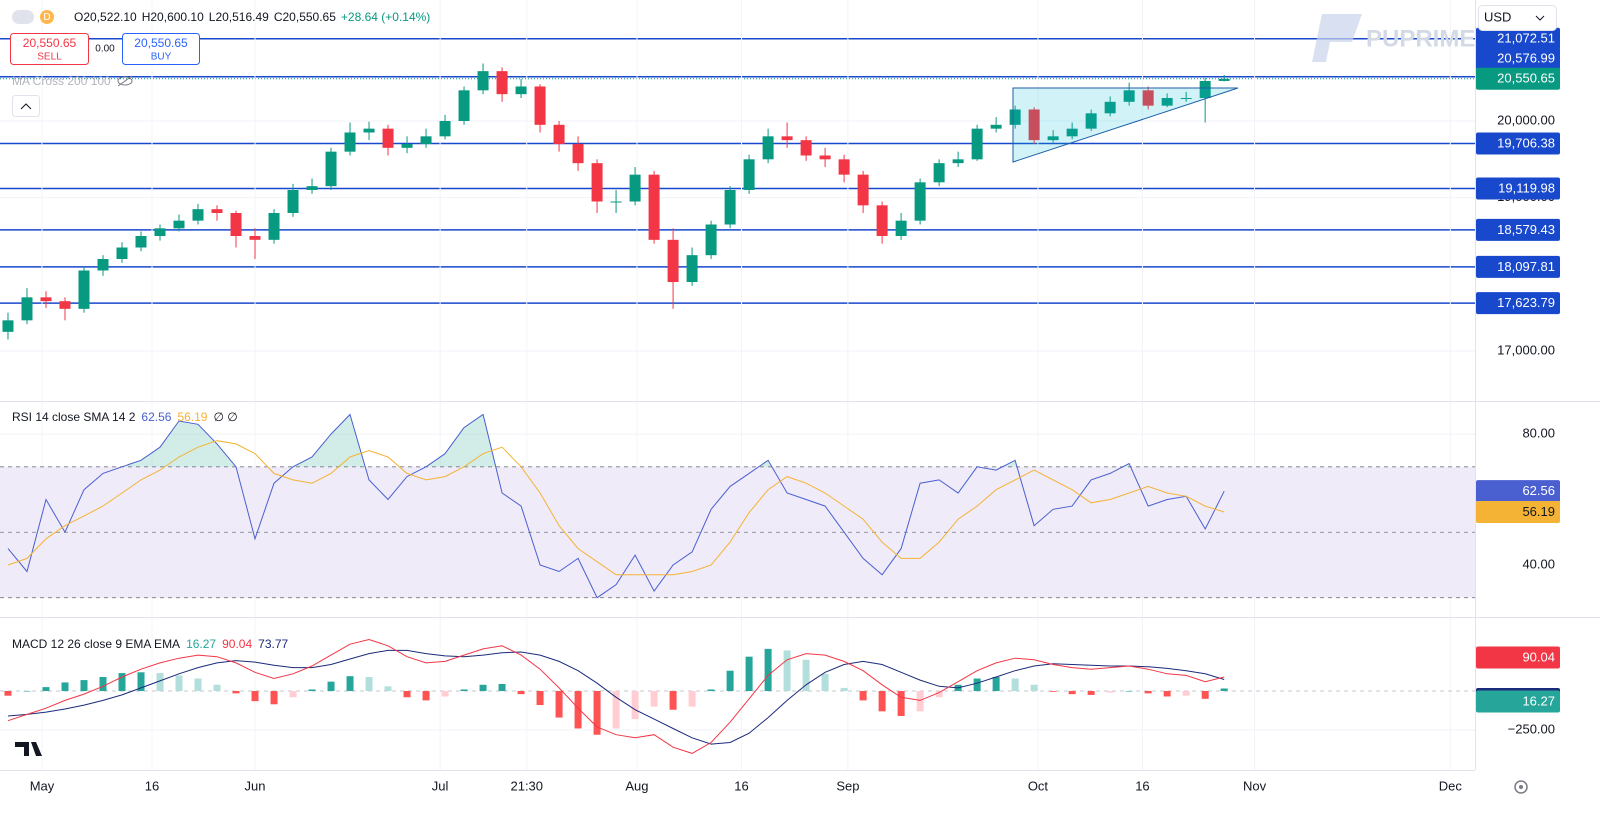  Describe the element at coordinates (1526, 349) in the screenshot. I see `y-tick-label: 17,000.00` at that location.